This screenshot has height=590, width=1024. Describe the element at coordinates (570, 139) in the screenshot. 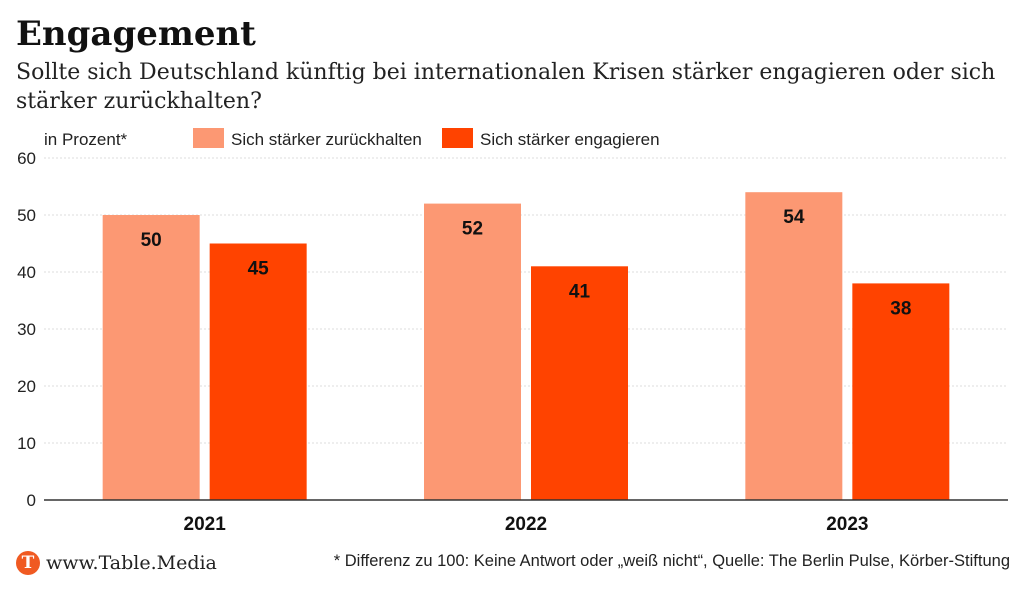

I see `legend-label: Sich stärker engagieren` at that location.